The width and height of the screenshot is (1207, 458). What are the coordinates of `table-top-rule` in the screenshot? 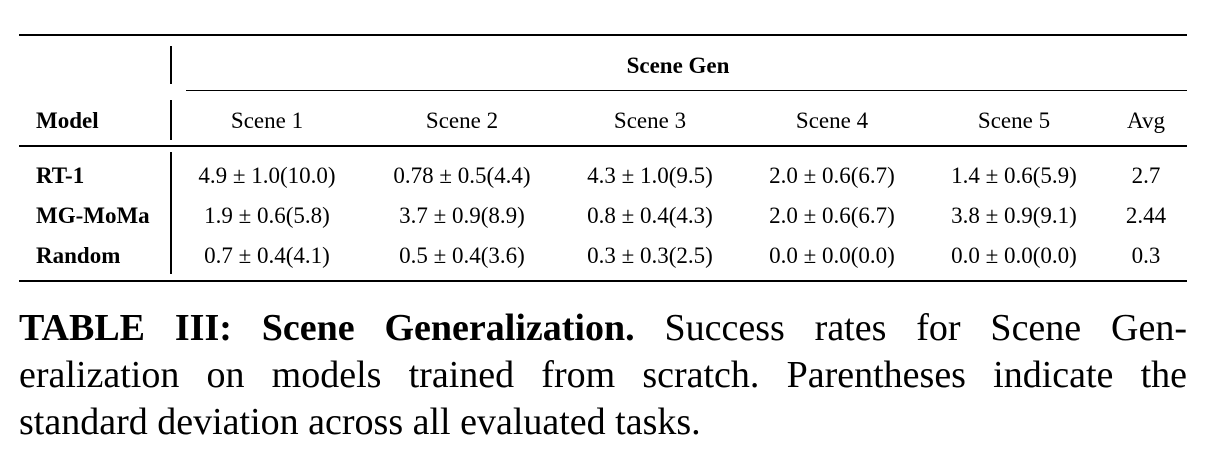 It's located at (603, 35).